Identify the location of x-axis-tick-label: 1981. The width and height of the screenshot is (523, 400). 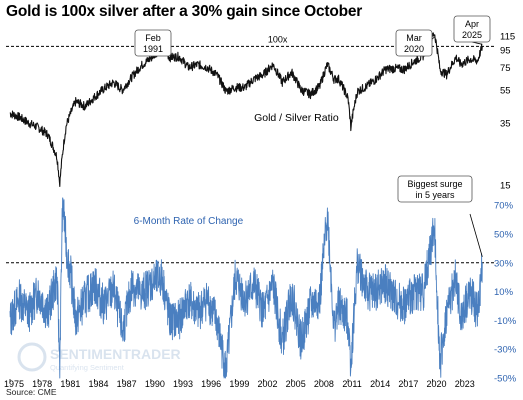
(70, 384).